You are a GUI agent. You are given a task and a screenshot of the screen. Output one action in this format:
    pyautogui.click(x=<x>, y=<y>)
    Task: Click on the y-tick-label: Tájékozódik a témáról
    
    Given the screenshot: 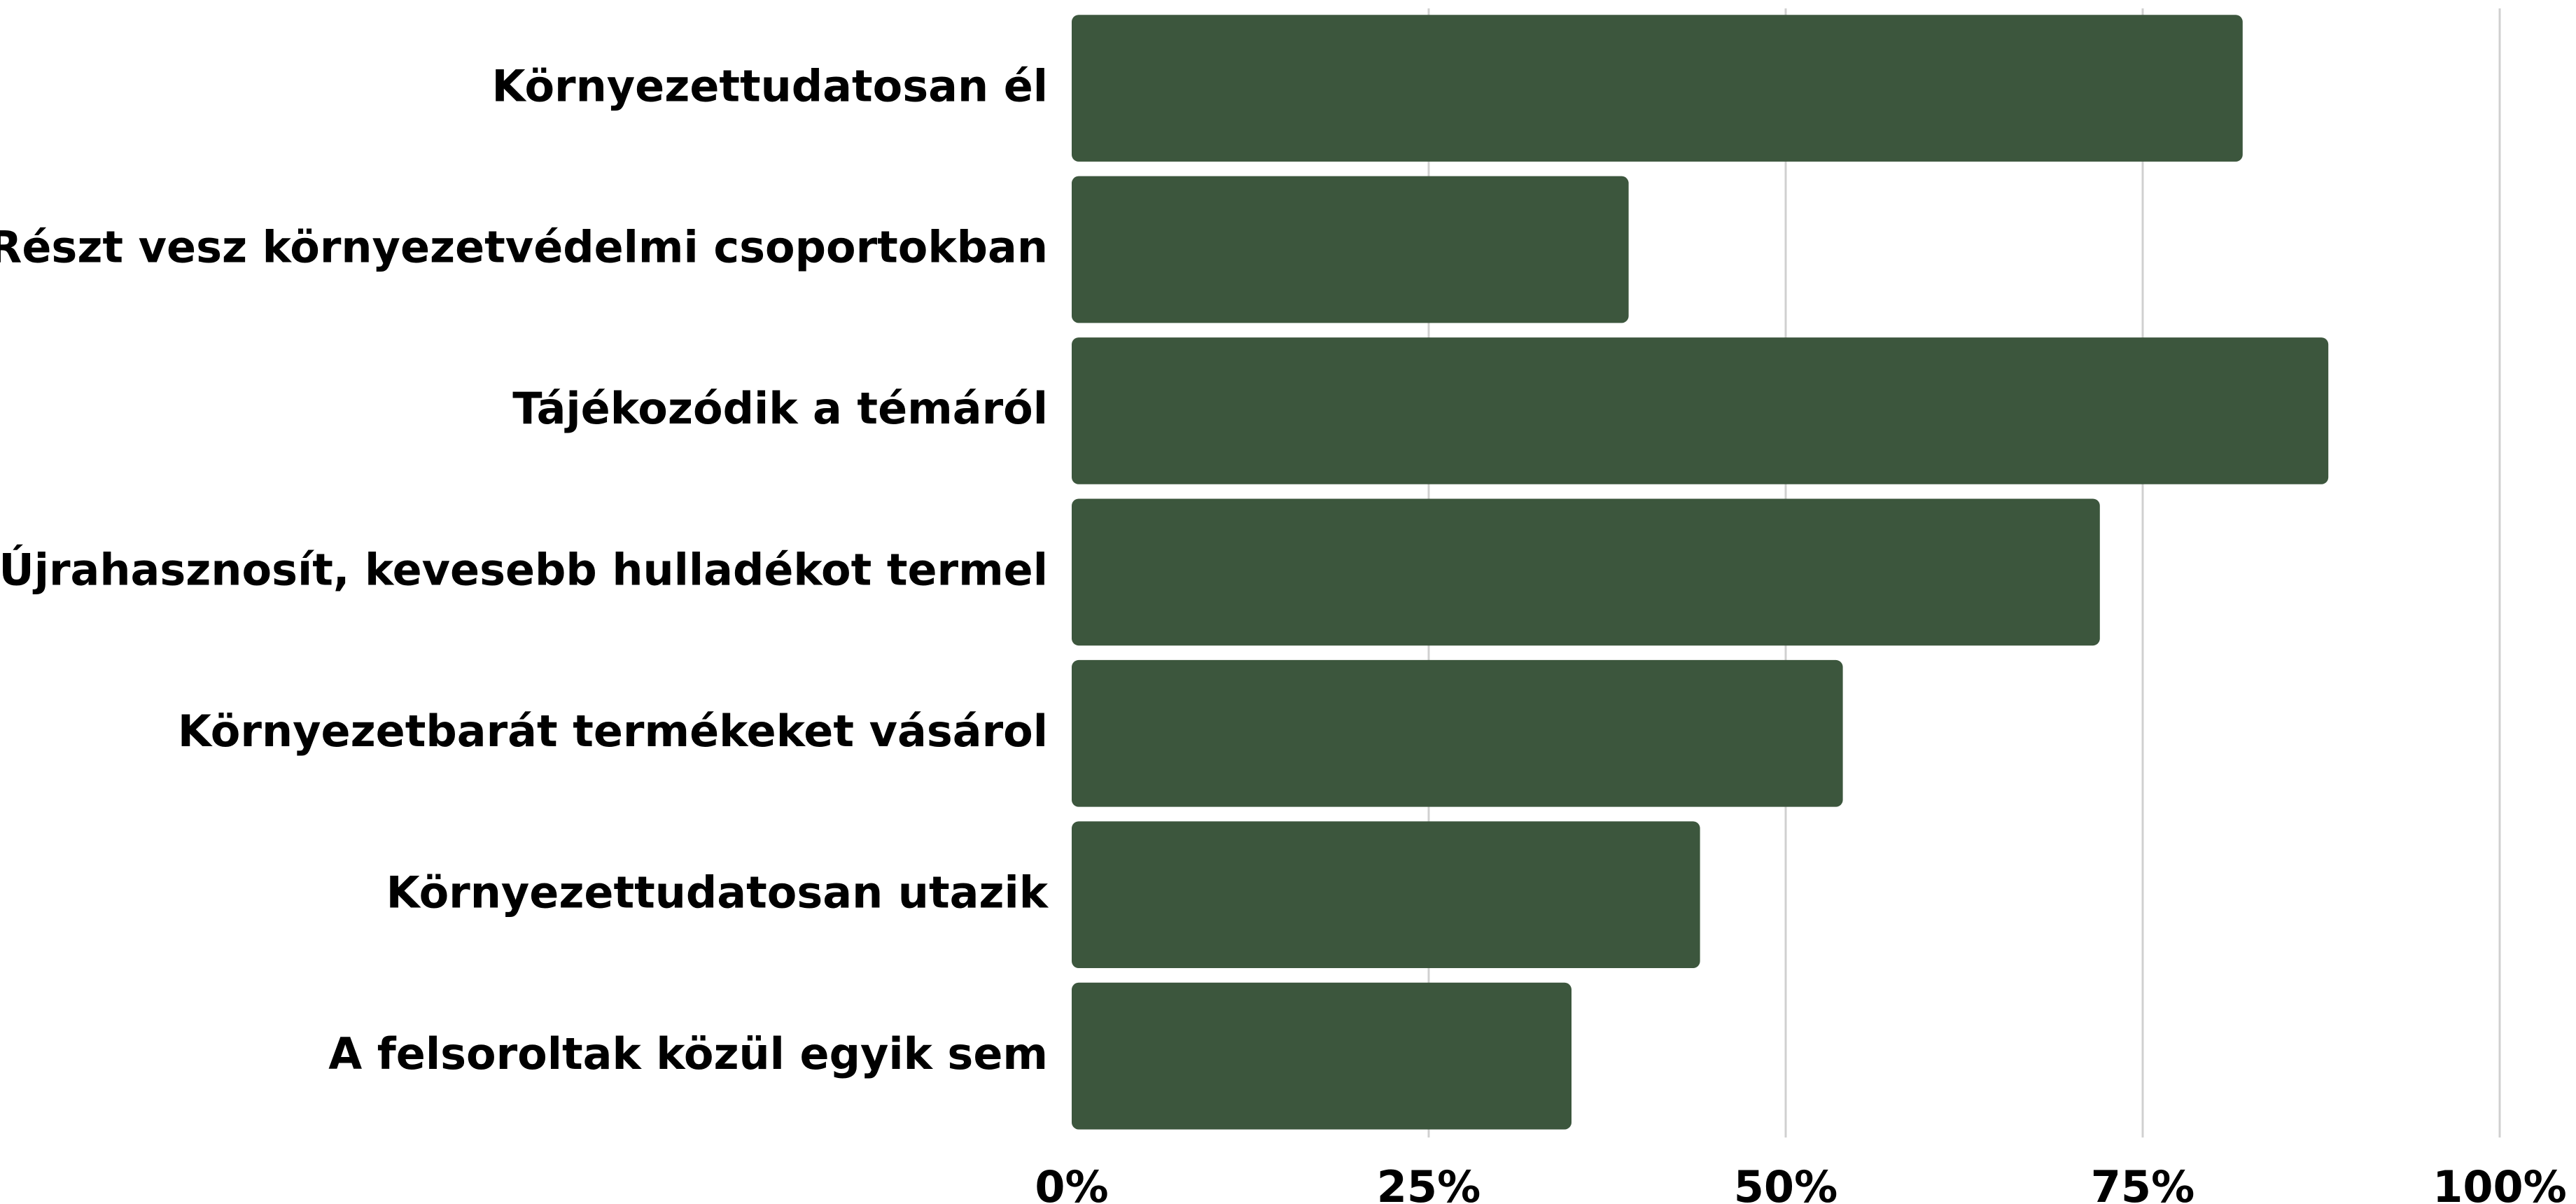 What is the action you would take?
    pyautogui.click(x=780, y=408)
    